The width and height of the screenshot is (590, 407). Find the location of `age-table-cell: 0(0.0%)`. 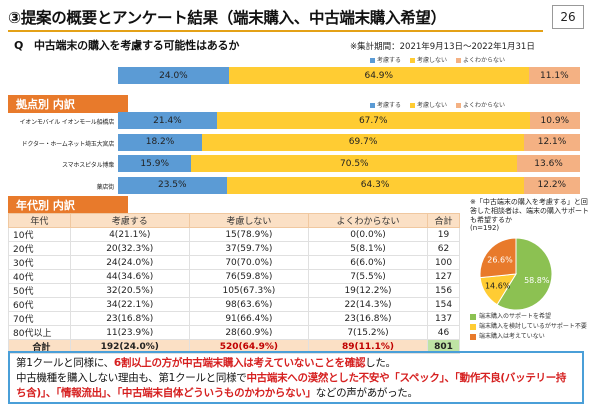

age-table-cell: 0(0.0%) is located at coordinates (368, 234).